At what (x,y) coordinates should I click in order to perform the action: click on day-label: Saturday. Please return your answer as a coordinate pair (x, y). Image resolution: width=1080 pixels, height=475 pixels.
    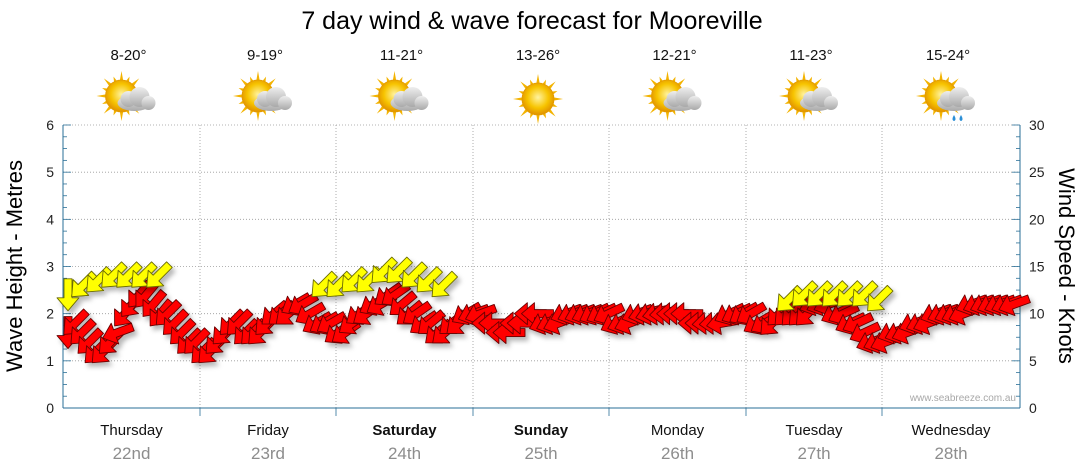
    Looking at the image, I should click on (404, 430).